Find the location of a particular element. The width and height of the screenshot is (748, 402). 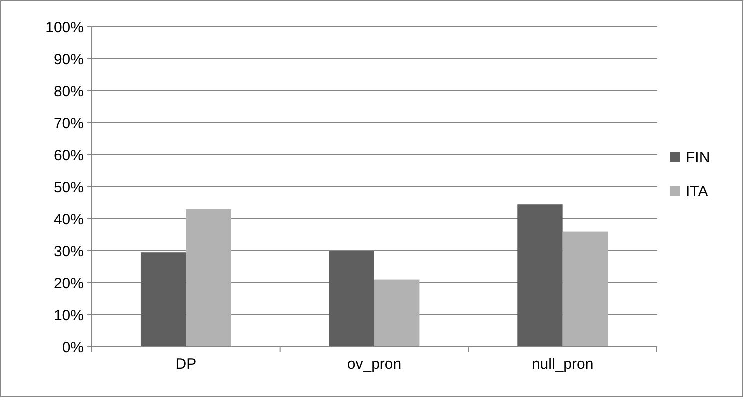

y-tick-label: 50% is located at coordinates (69, 187).